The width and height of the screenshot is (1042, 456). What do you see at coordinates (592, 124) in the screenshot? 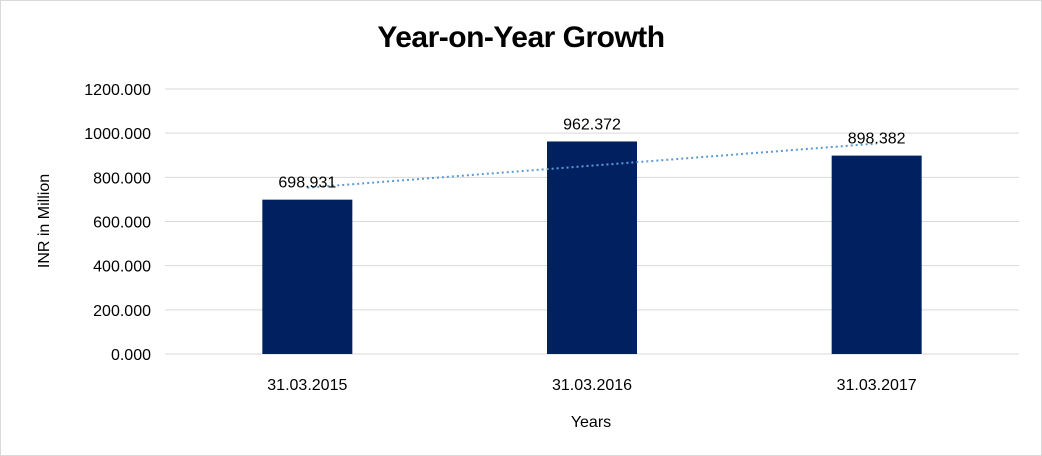
I see `data-label: 962.372` at bounding box center [592, 124].